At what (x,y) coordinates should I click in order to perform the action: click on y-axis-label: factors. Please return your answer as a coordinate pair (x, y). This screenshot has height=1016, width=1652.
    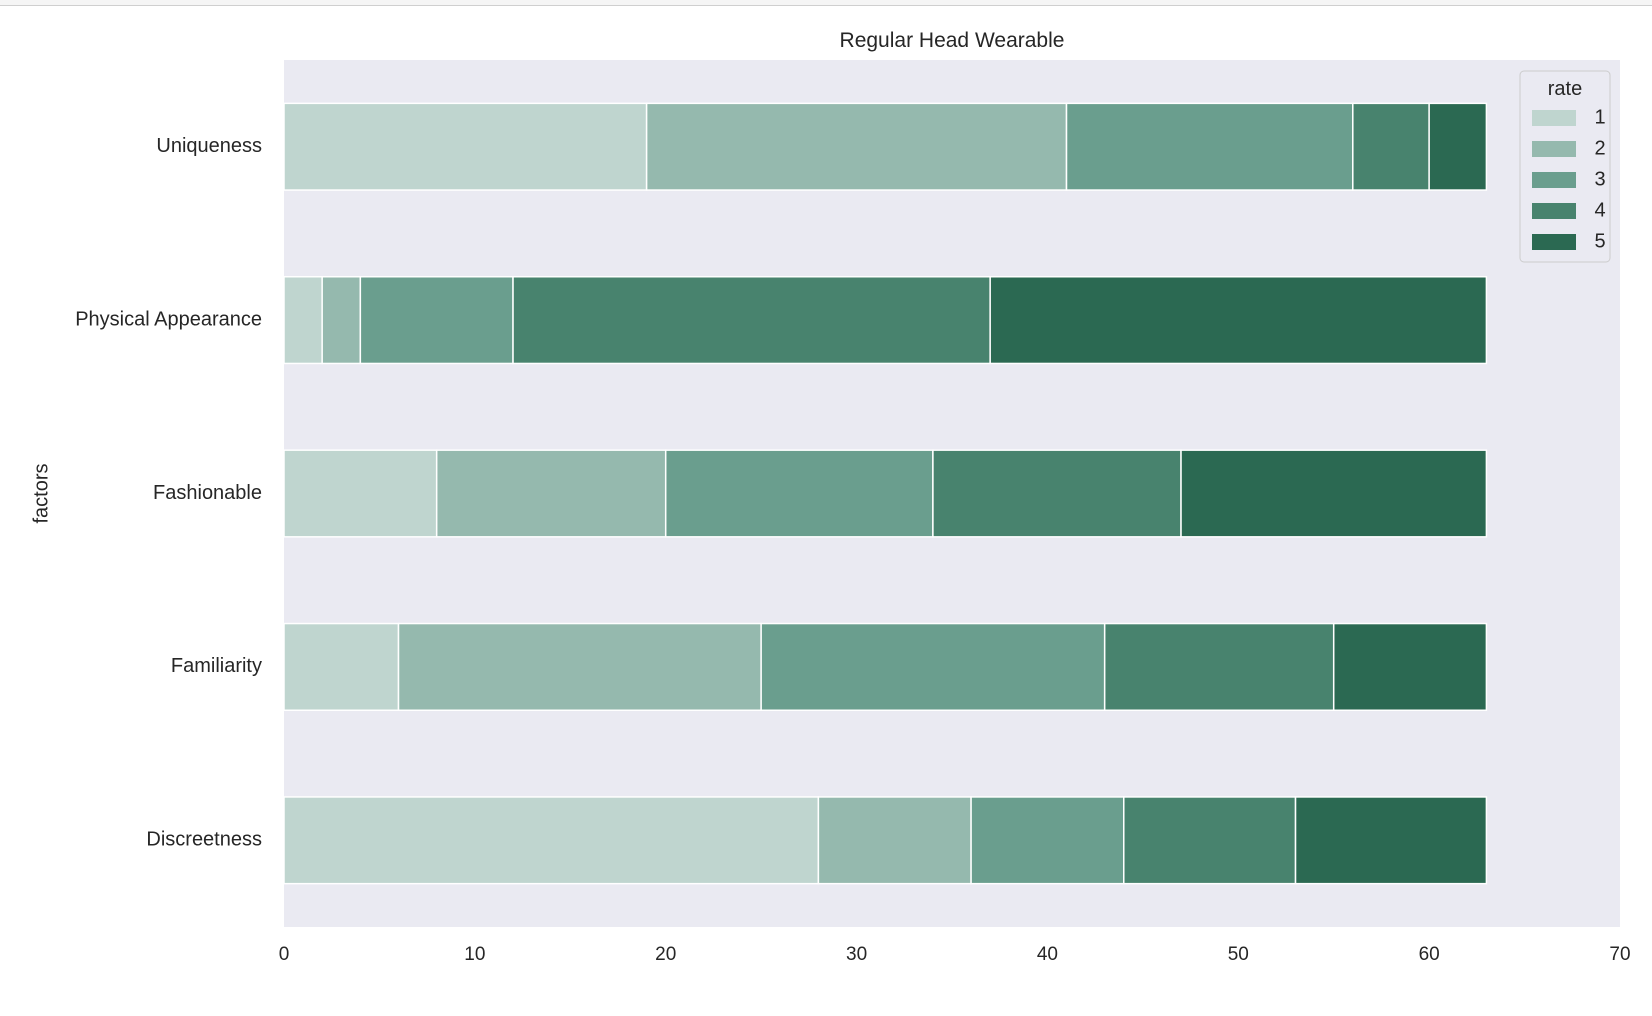
    Looking at the image, I should click on (41, 493).